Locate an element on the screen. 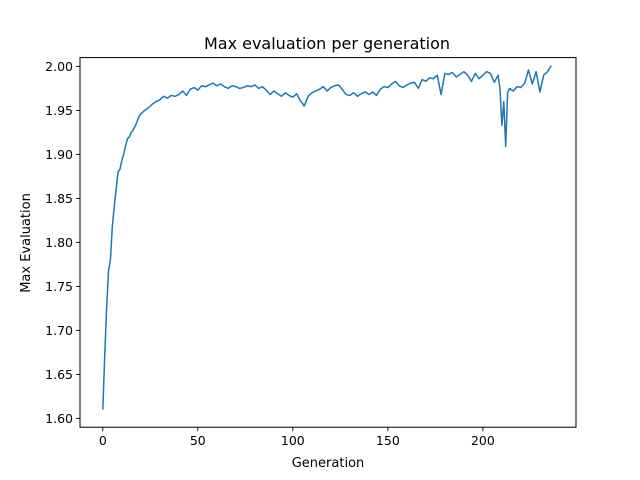  chart-title: Max evaluation per generation is located at coordinates (327, 43).